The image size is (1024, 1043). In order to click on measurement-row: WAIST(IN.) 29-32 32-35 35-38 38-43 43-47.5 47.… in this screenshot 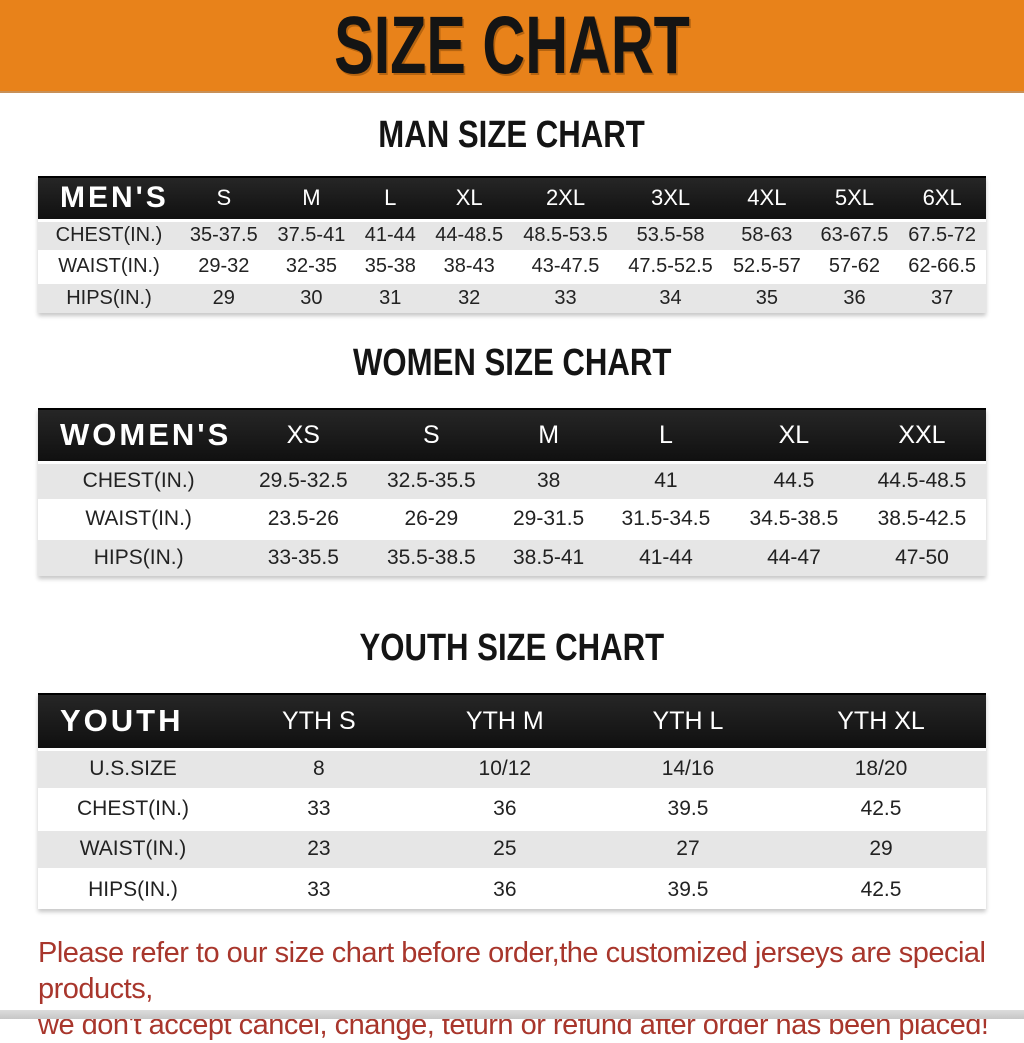, I will do `click(512, 265)`.